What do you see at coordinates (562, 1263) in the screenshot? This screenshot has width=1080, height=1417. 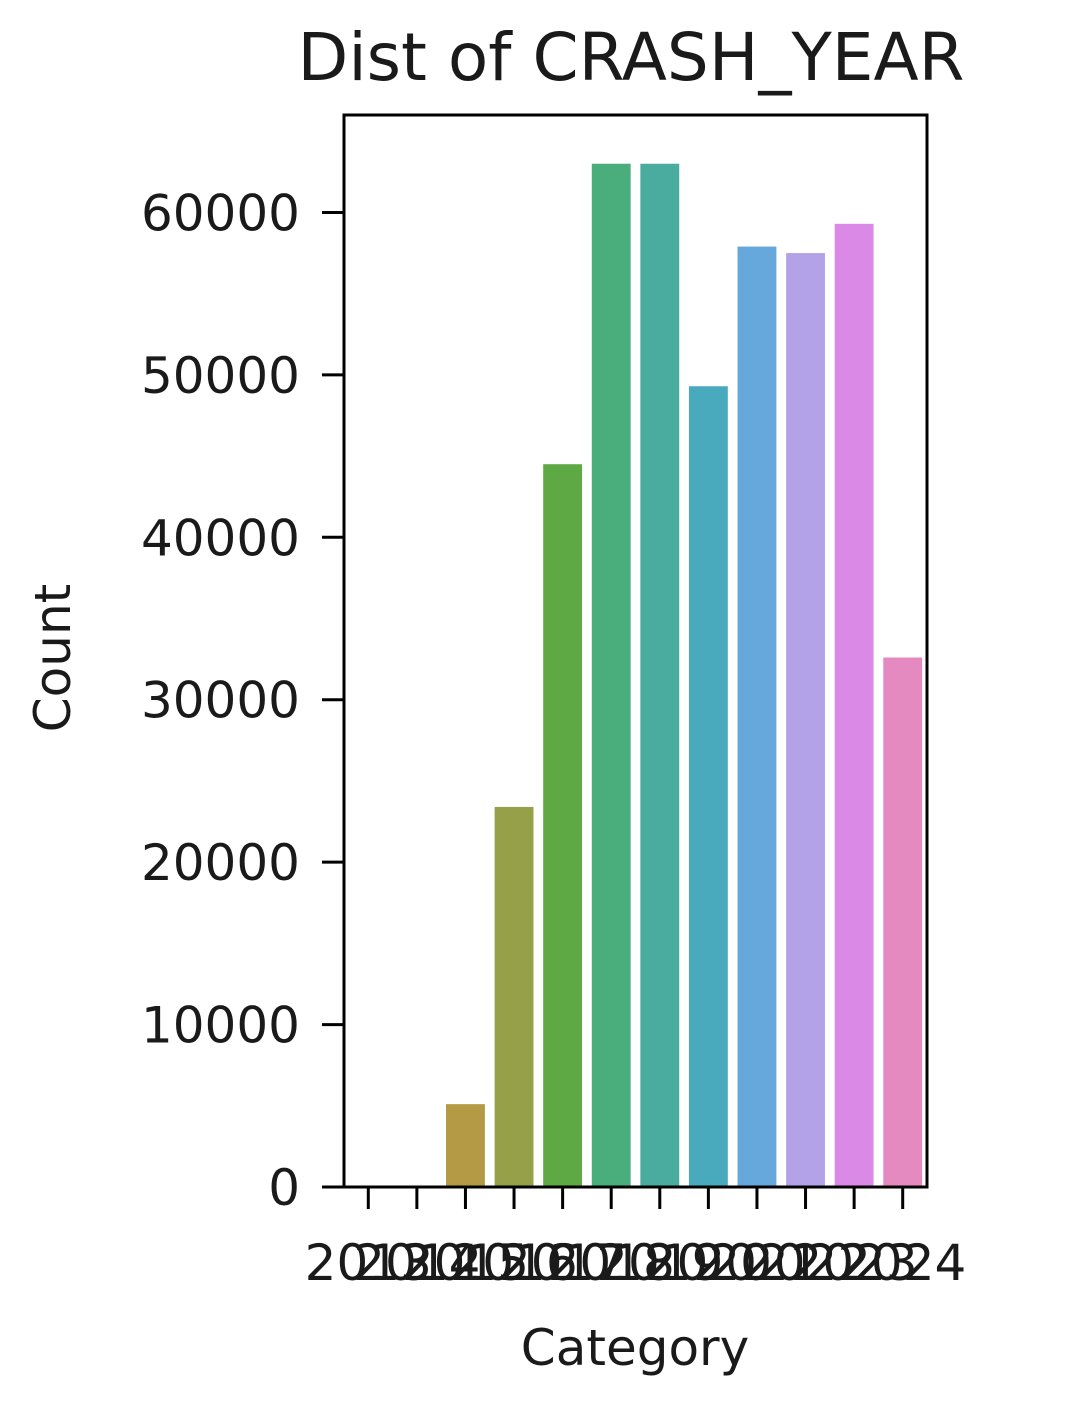 I see `x-tick-label: 2017` at bounding box center [562, 1263].